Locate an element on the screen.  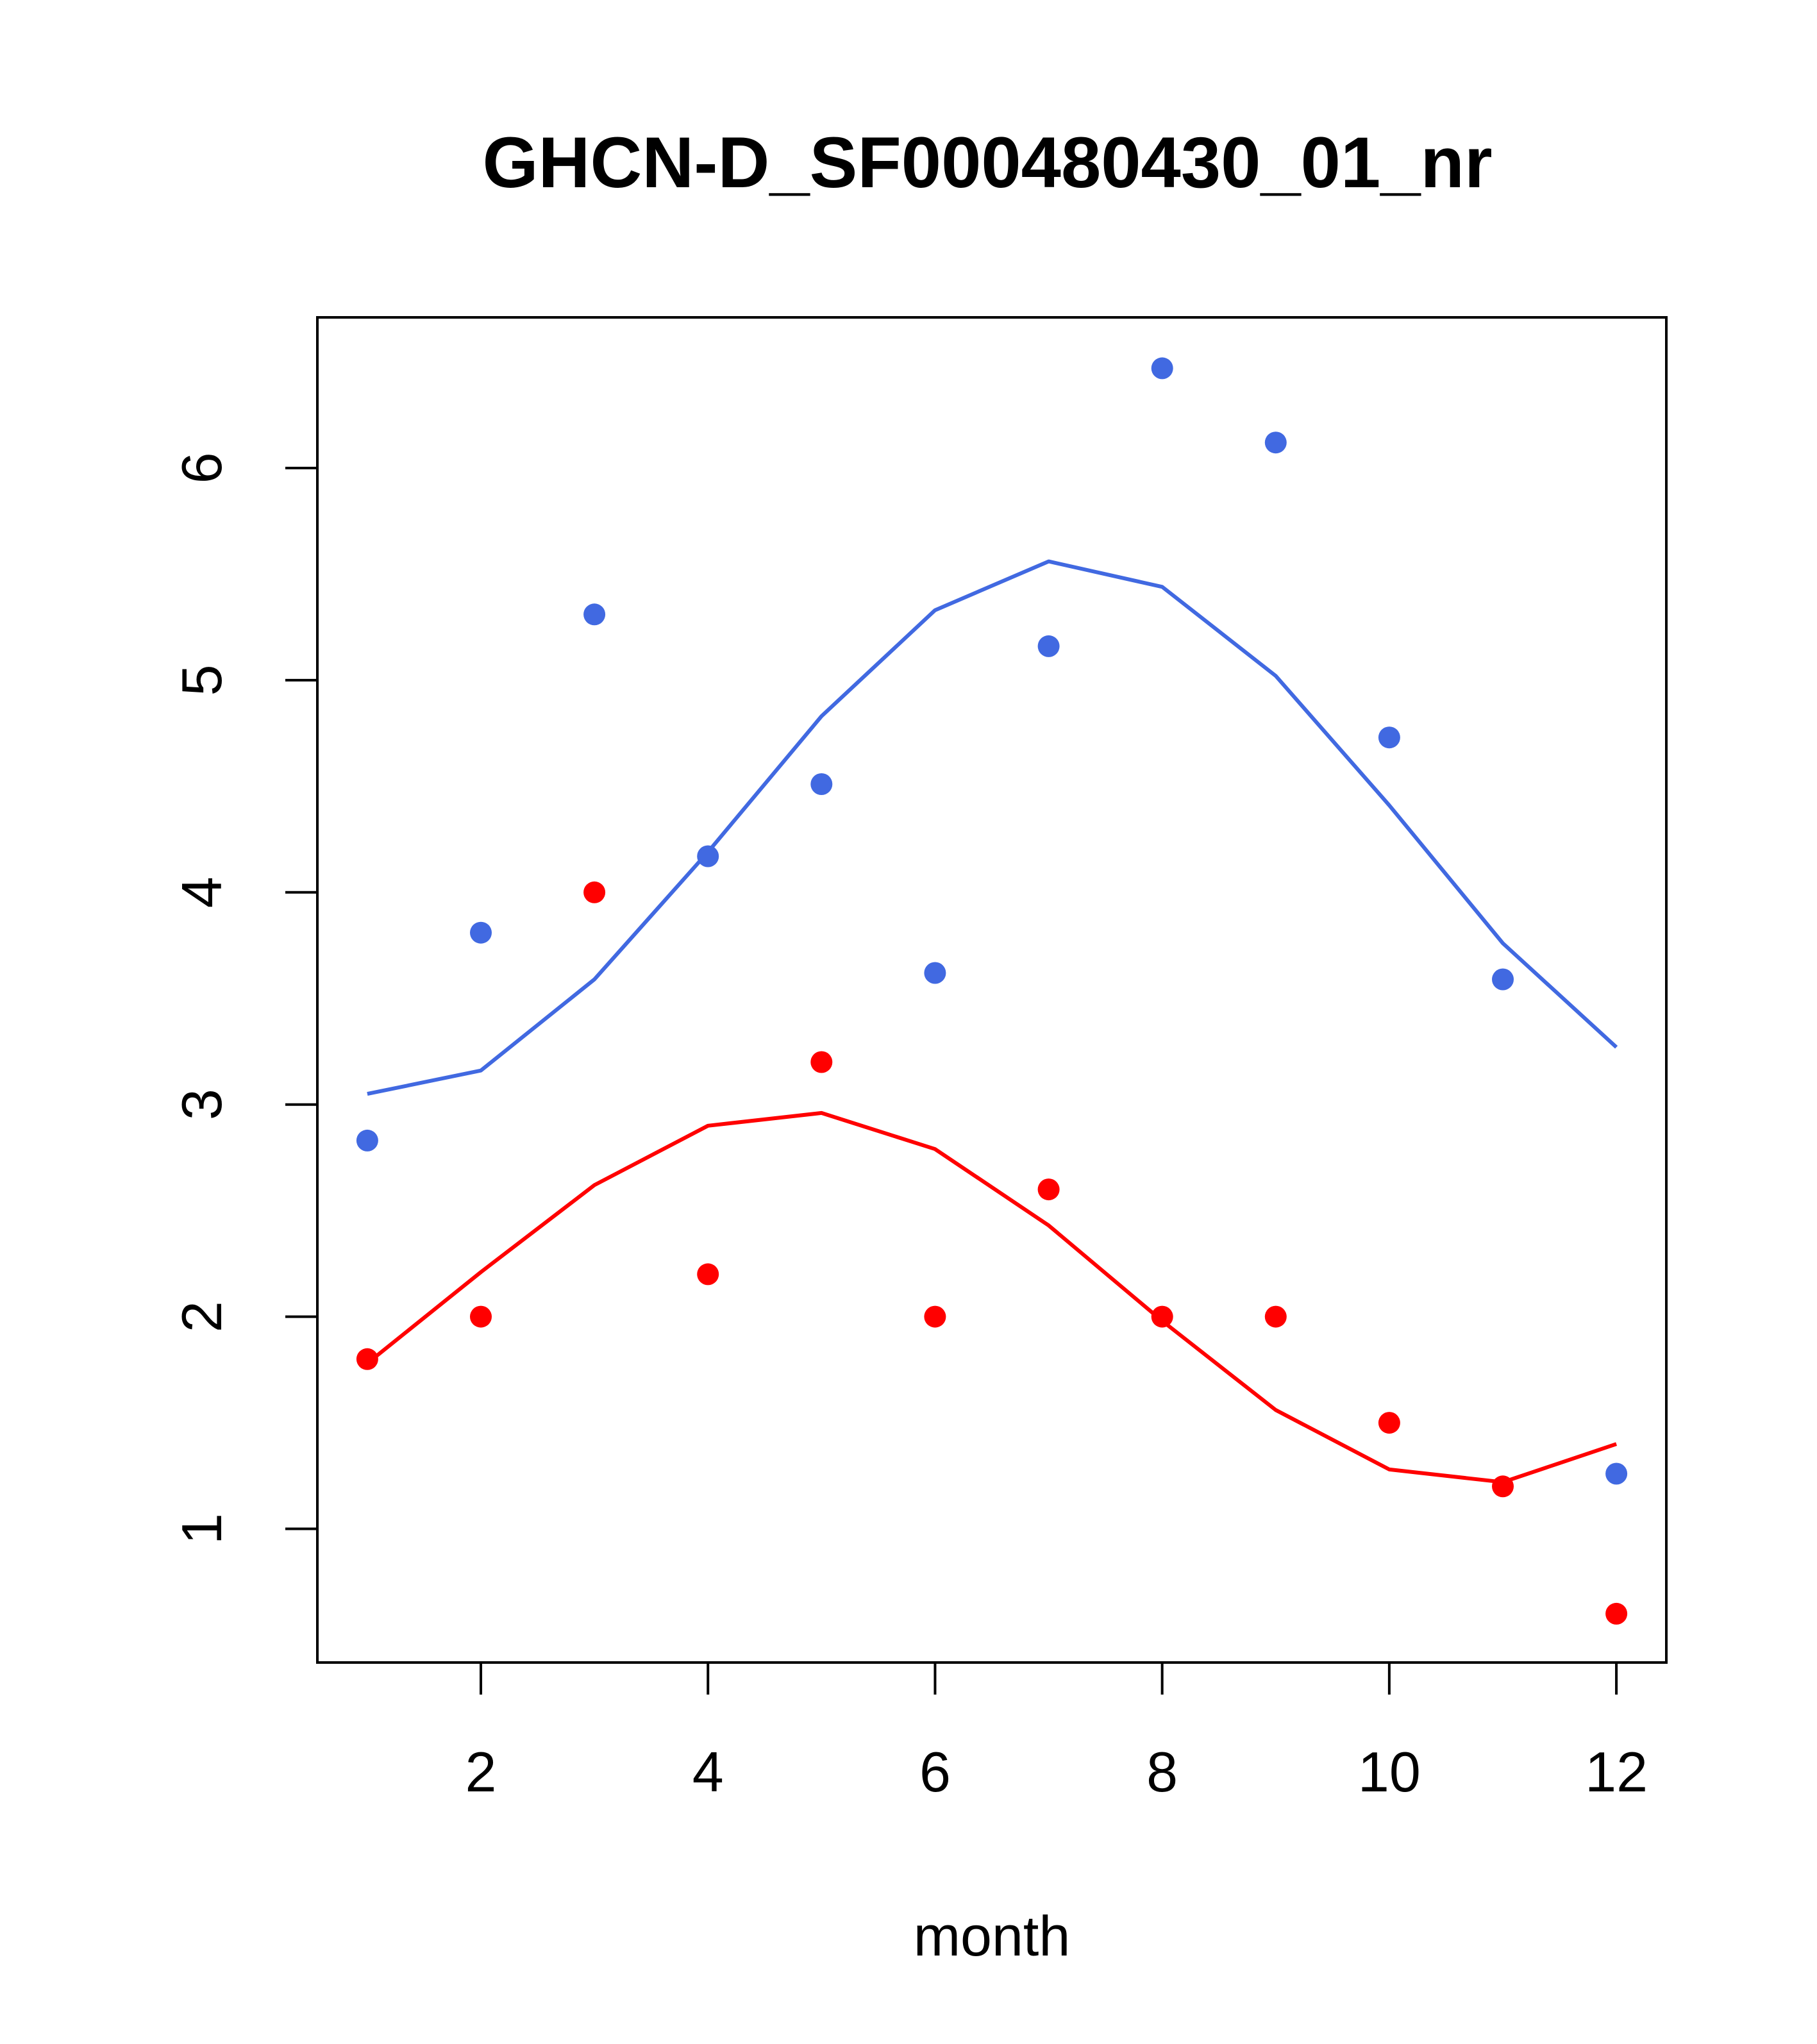
y-tick-label: 1 is located at coordinates (201, 1529).